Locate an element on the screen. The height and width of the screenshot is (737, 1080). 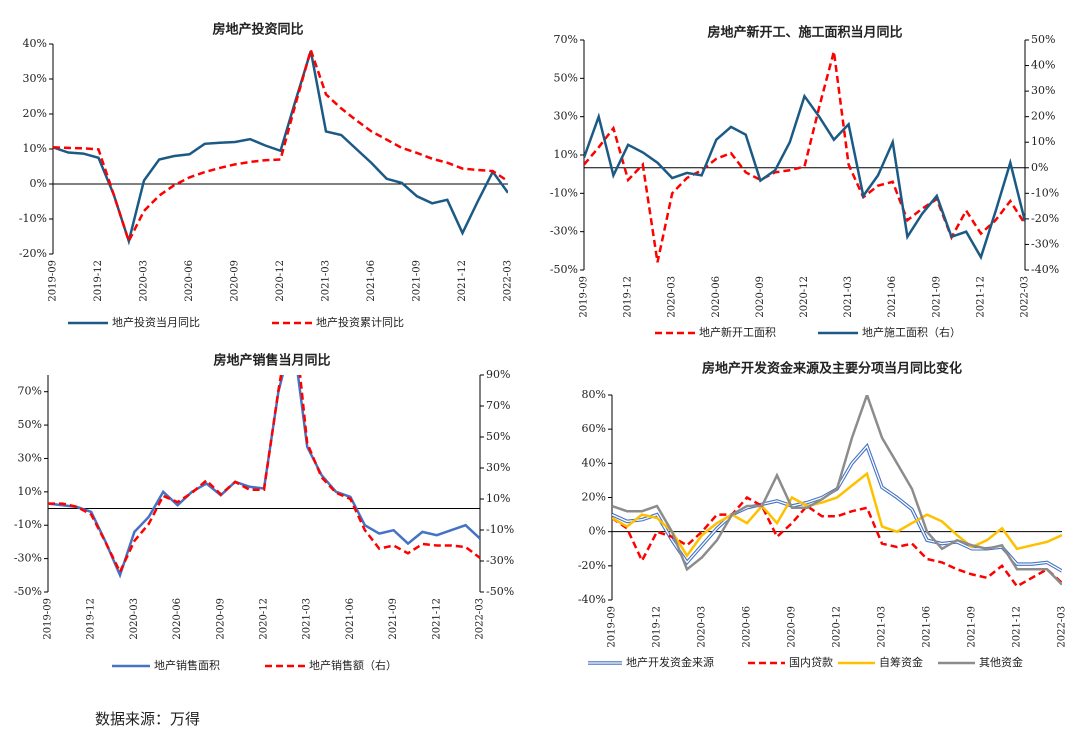
legend-label: 其他资金 is located at coordinates (1001, 662).